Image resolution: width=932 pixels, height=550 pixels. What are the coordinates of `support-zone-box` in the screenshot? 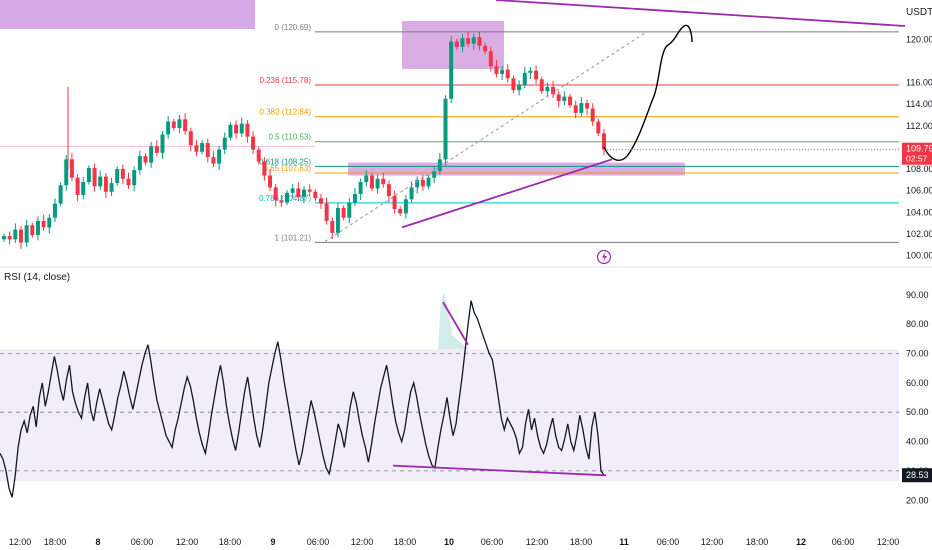 It's located at (516, 169).